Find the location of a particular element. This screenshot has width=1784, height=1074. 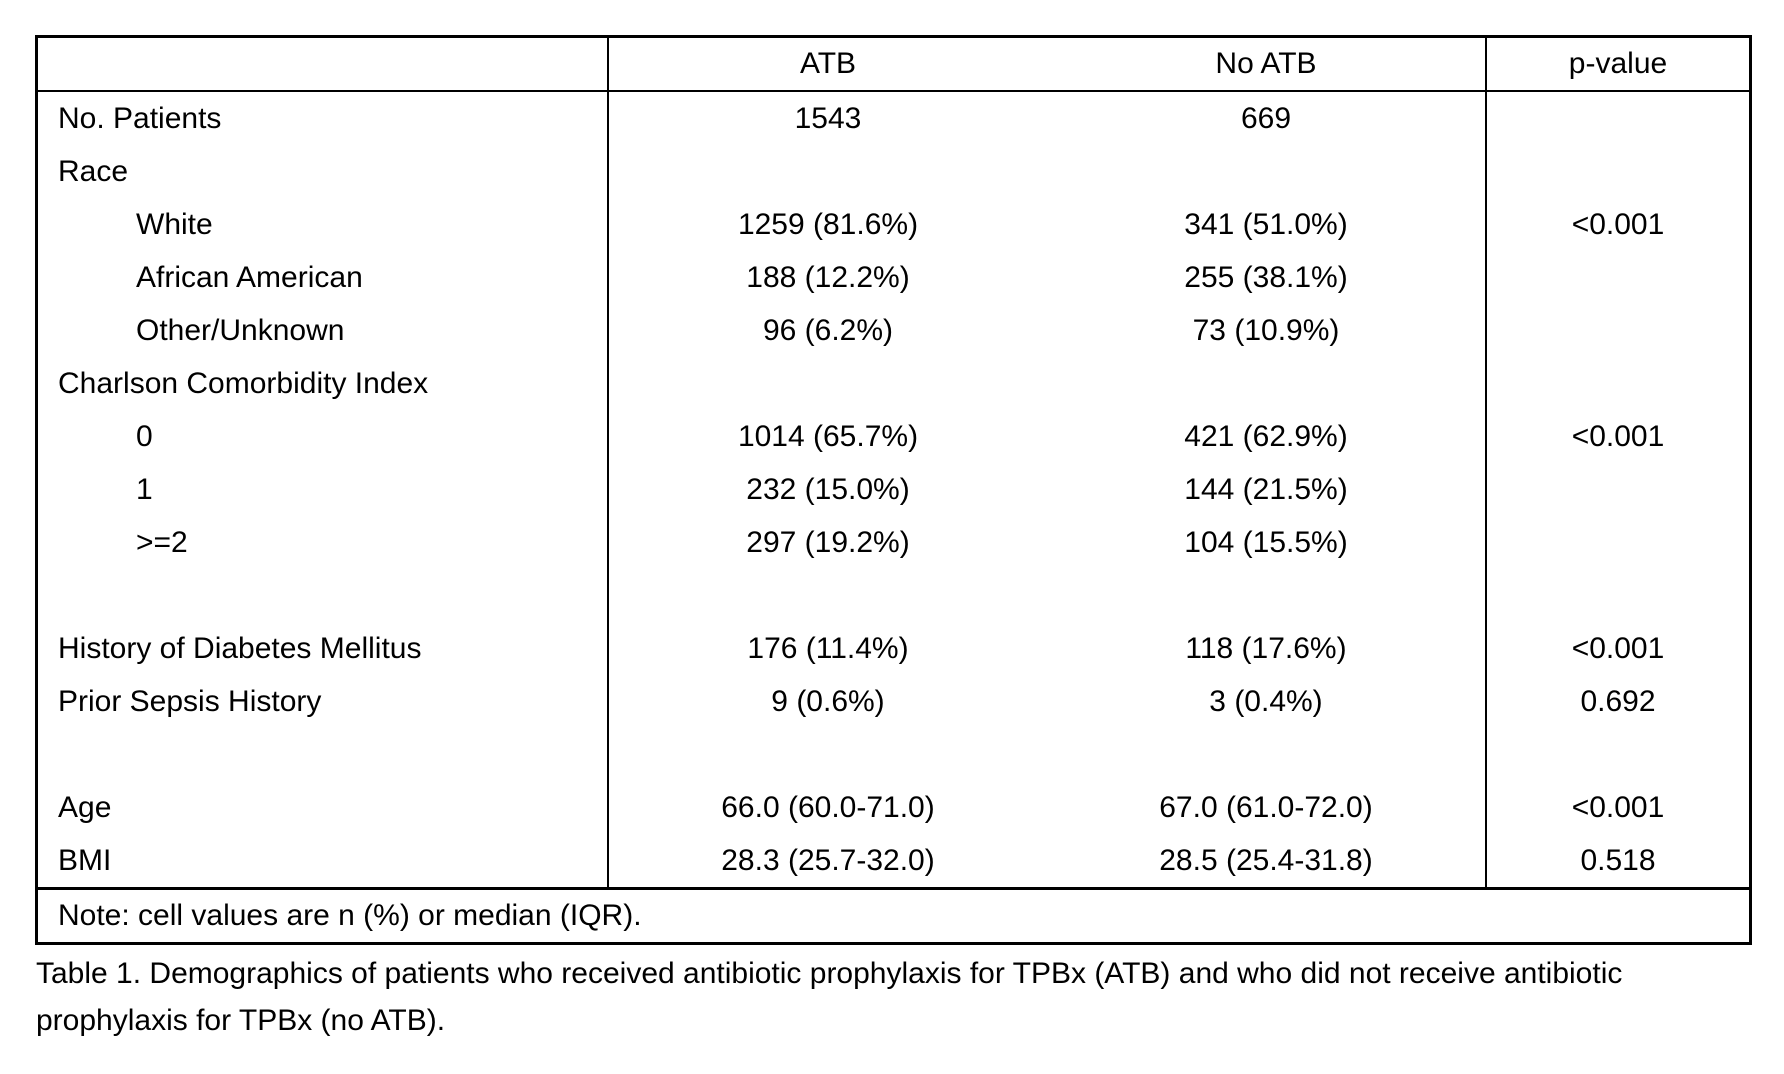

header-no-atb: No ATB is located at coordinates (1267, 64).